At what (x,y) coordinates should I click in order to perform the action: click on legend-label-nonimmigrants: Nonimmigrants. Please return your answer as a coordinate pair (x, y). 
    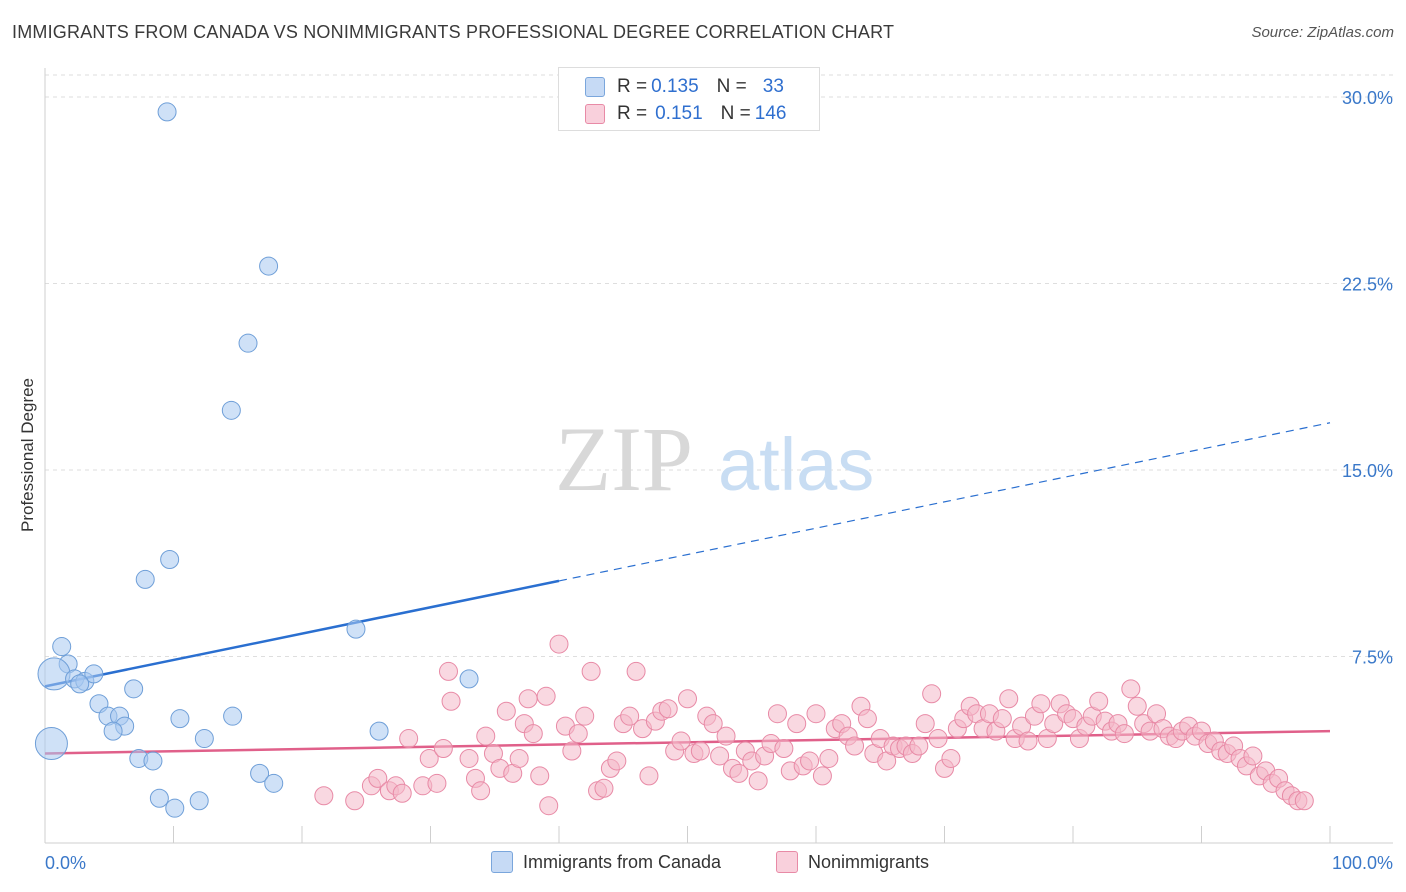
    Looking at the image, I should click on (869, 861).